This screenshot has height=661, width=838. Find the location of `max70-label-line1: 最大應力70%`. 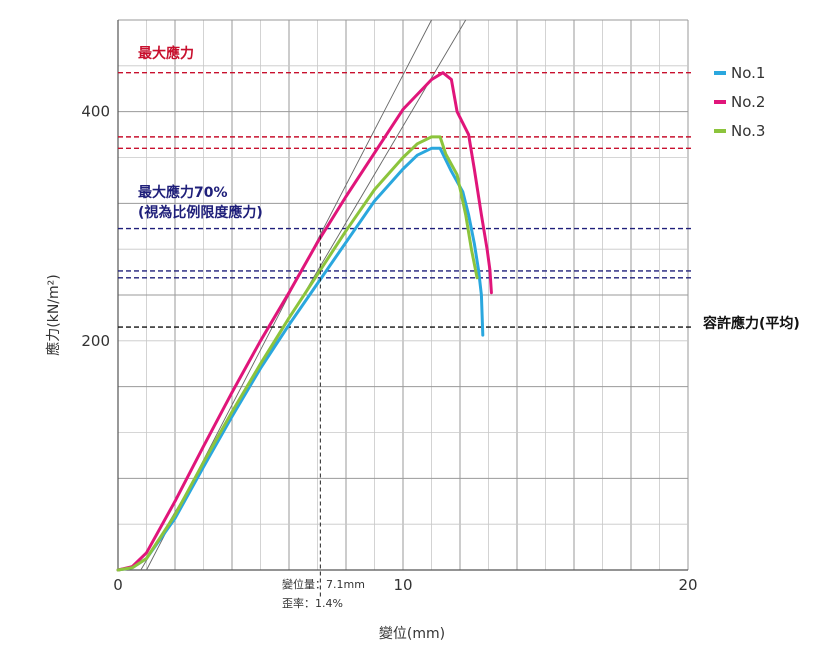

max70-label-line1: 最大應力70% is located at coordinates (183, 192).